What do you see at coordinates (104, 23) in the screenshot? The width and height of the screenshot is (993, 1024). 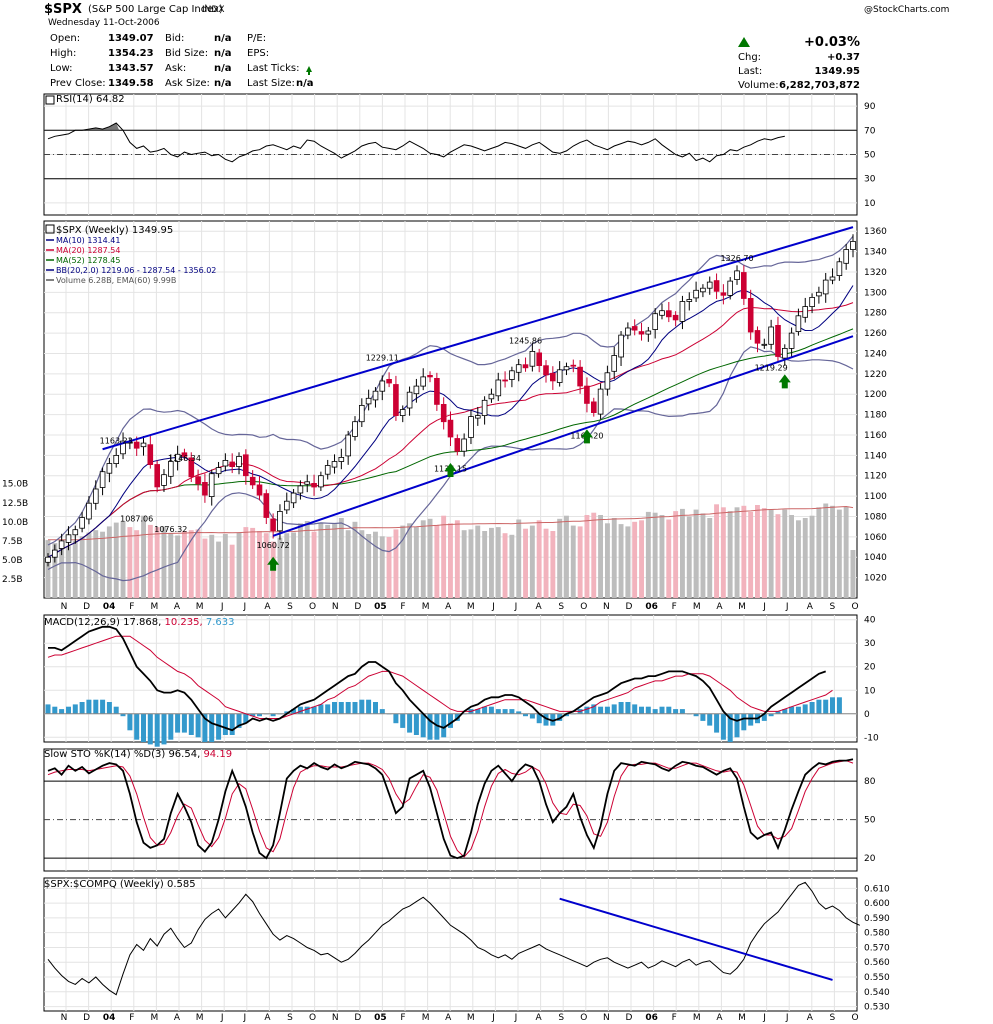 I see `quote-date: Wednesday 11-Oct-2006` at bounding box center [104, 23].